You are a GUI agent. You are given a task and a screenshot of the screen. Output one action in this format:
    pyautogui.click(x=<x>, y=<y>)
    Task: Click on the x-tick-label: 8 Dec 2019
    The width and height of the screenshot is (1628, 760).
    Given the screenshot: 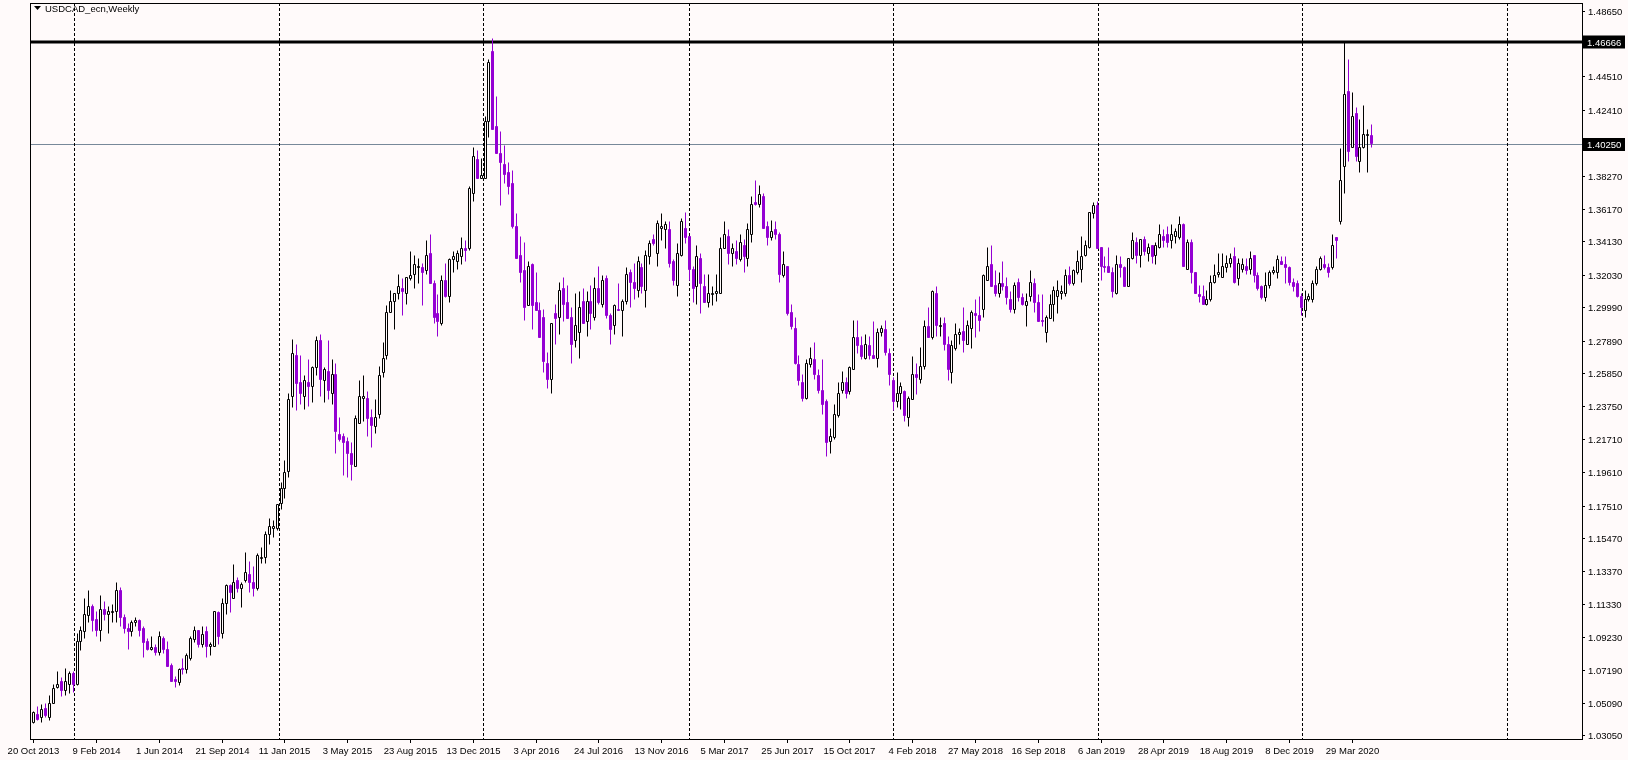 What is the action you would take?
    pyautogui.click(x=1289, y=750)
    